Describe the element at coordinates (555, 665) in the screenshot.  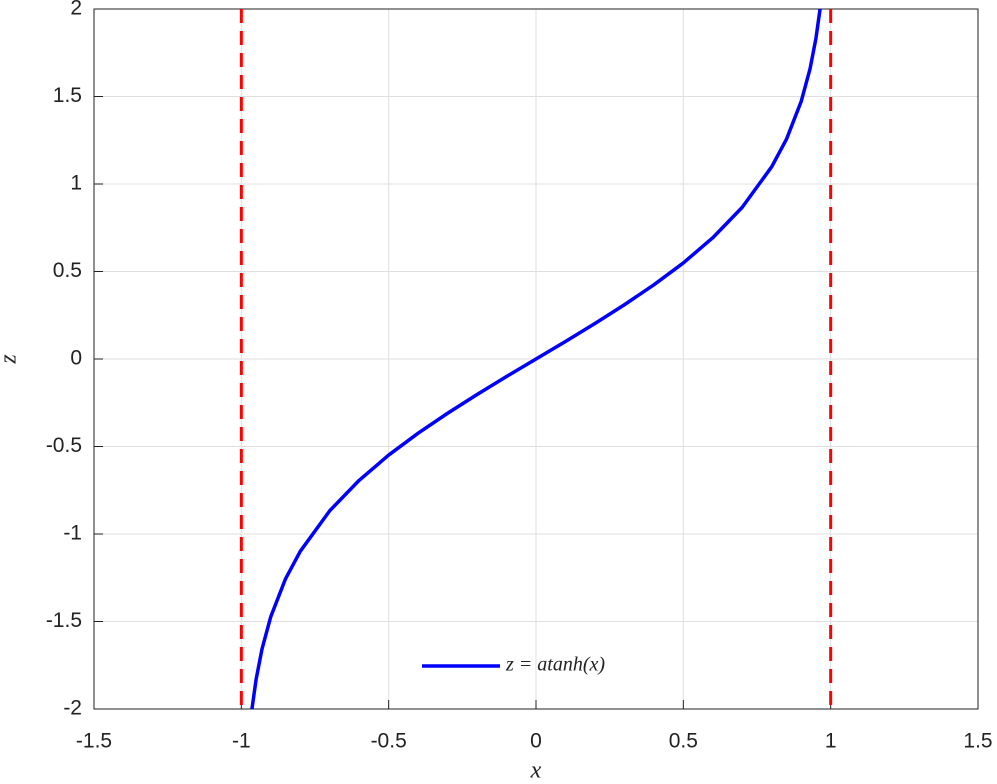
I see `legend-label: z = atanh(x)` at that location.